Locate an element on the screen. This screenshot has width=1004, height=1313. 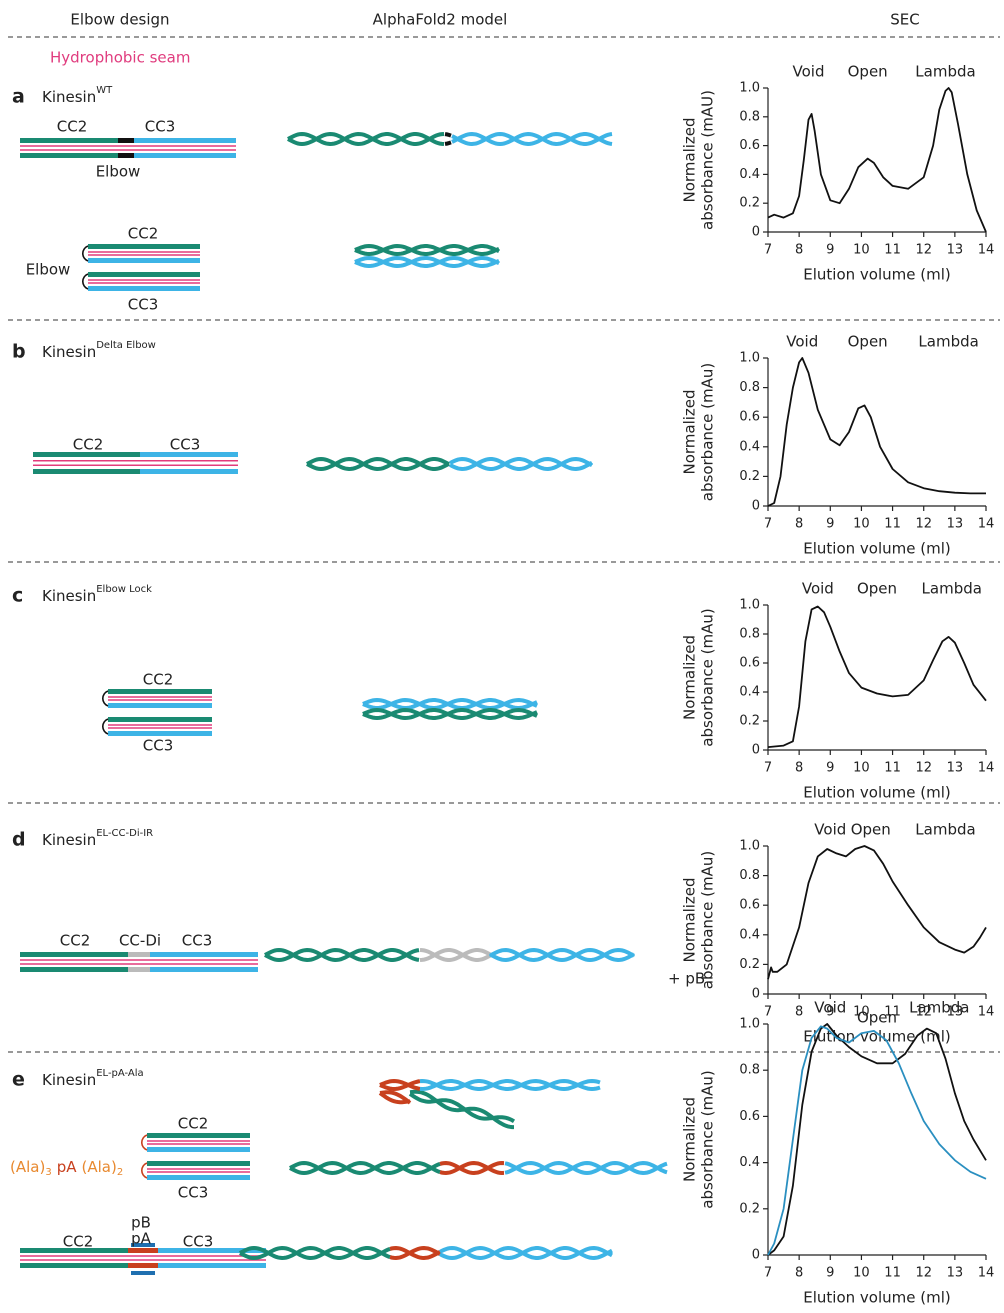
seam-legend: Hydrophobic seam is located at coordinates (120, 58).